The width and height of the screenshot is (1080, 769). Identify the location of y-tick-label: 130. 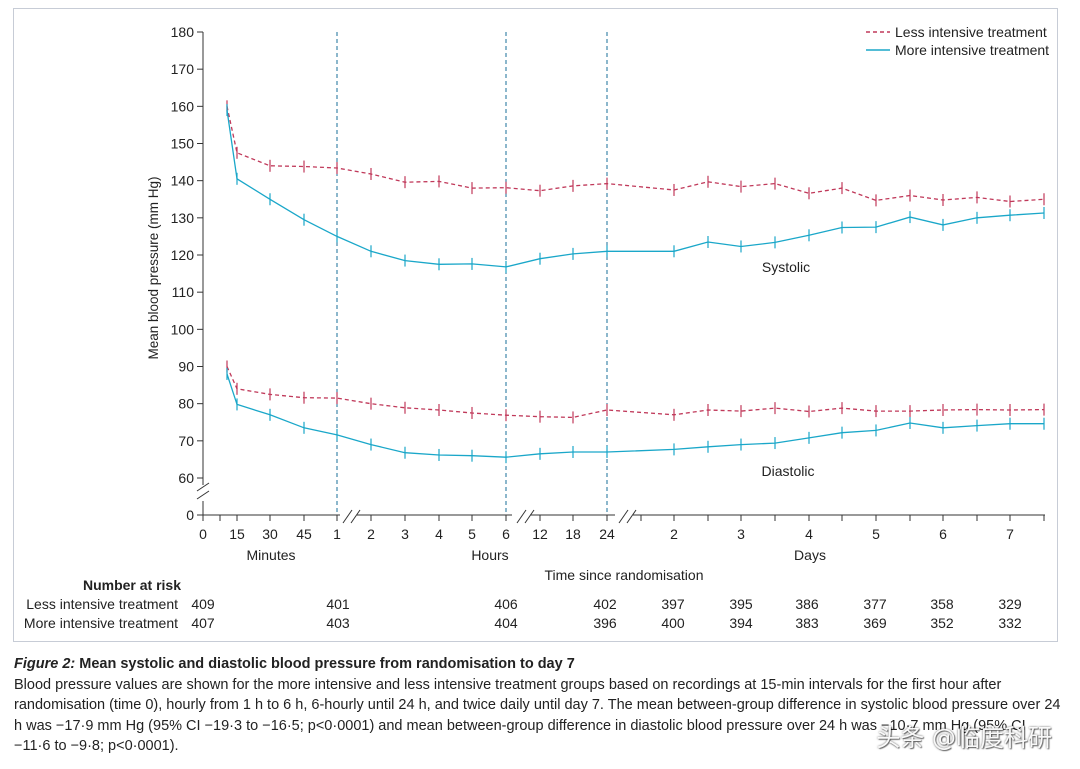
(183, 218).